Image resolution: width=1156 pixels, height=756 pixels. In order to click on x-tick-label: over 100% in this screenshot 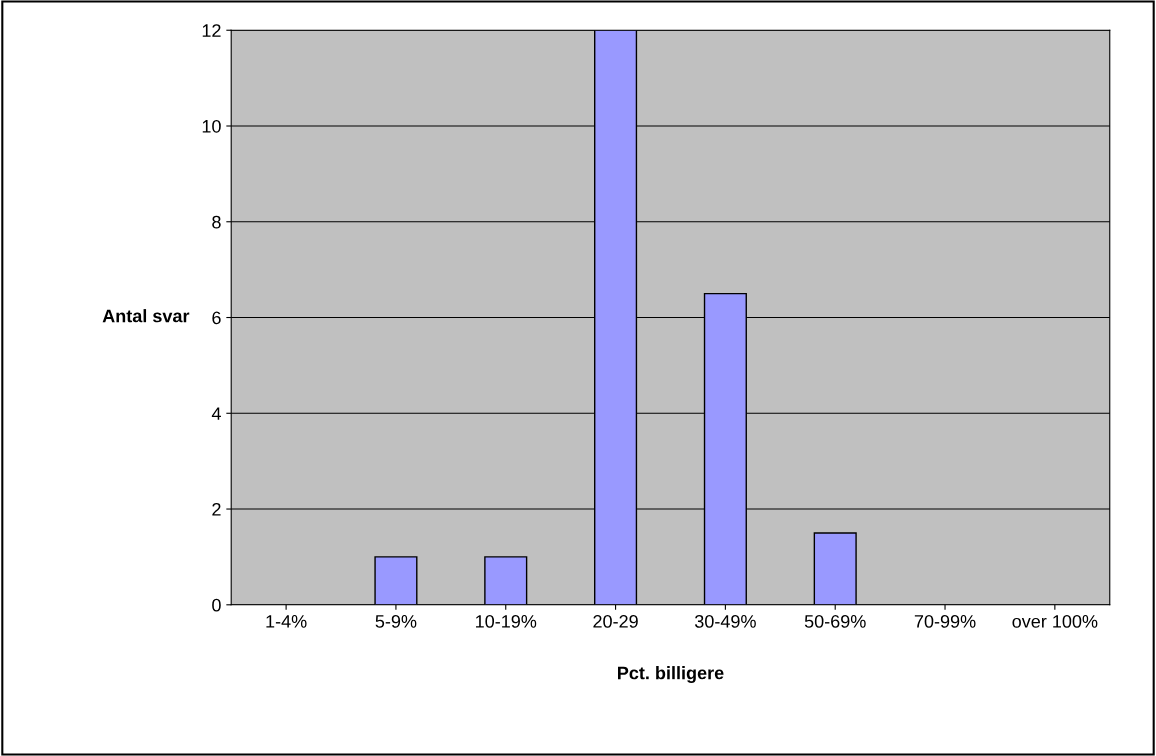, I will do `click(1055, 621)`.